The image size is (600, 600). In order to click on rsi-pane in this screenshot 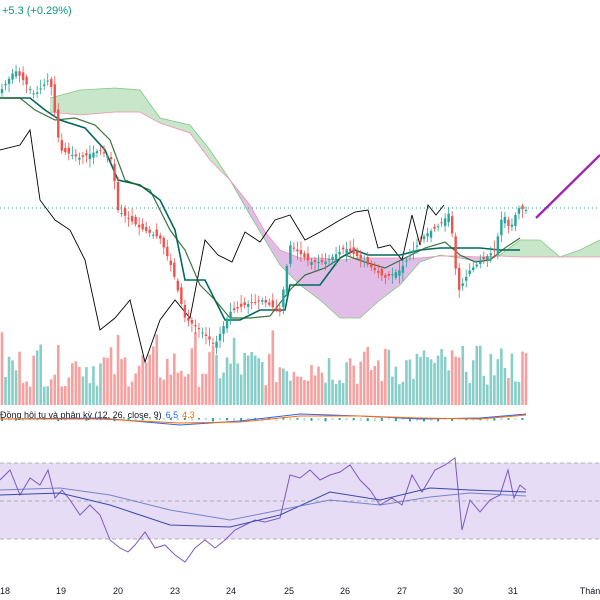, I will do `click(300, 501)`.